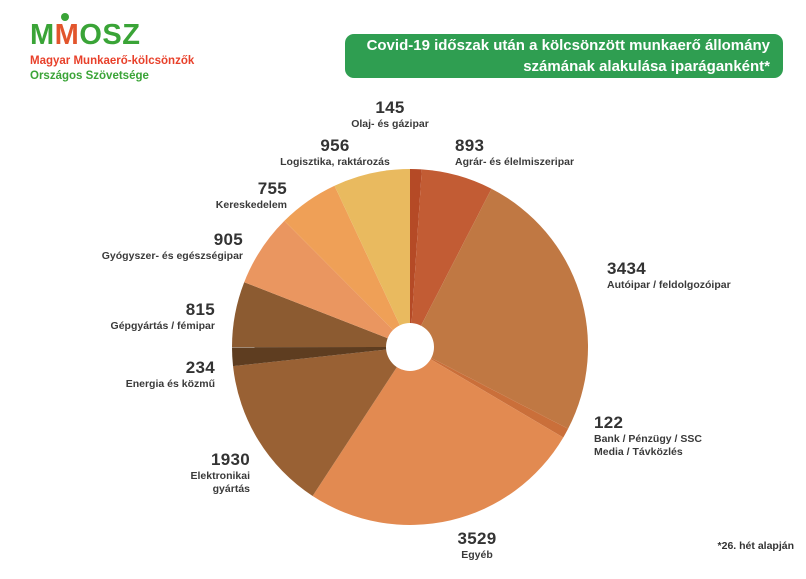 The width and height of the screenshot is (806, 579). I want to click on slice-category: Egyéb, so click(477, 555).